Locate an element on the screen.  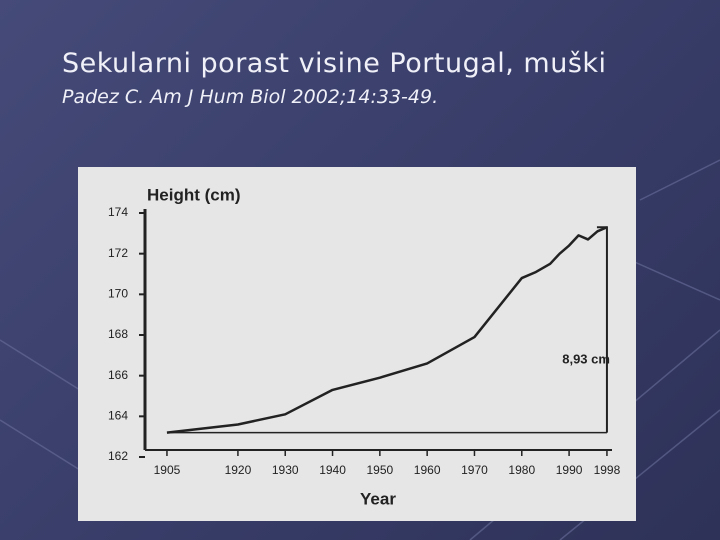
y-tick-label: 174 is located at coordinates (118, 212).